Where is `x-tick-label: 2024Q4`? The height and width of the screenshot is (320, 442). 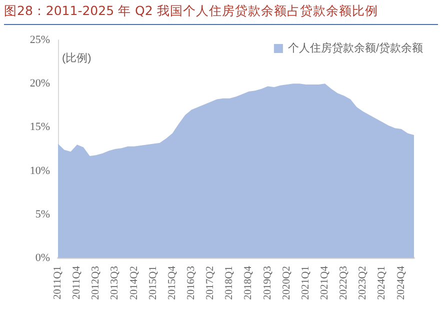 x-tick-label: 2024Q4 is located at coordinates (401, 282).